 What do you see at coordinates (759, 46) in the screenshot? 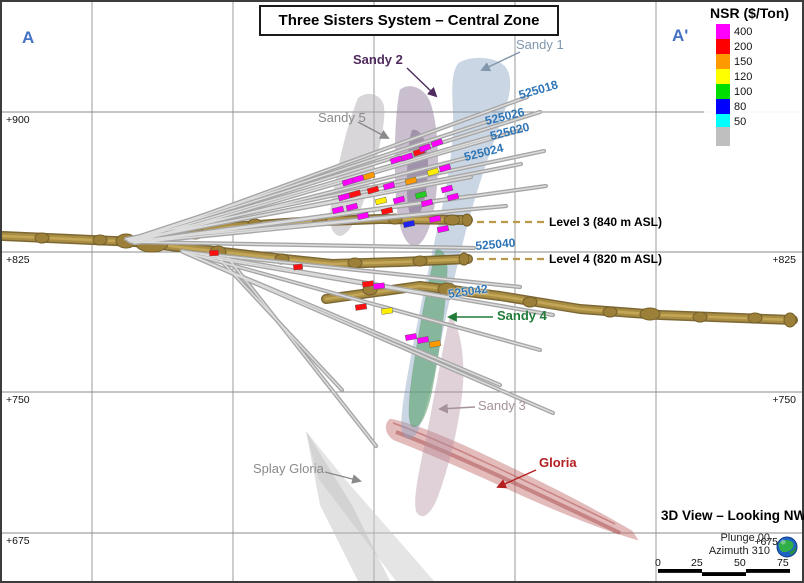
I see `legend-row: 200` at bounding box center [759, 46].